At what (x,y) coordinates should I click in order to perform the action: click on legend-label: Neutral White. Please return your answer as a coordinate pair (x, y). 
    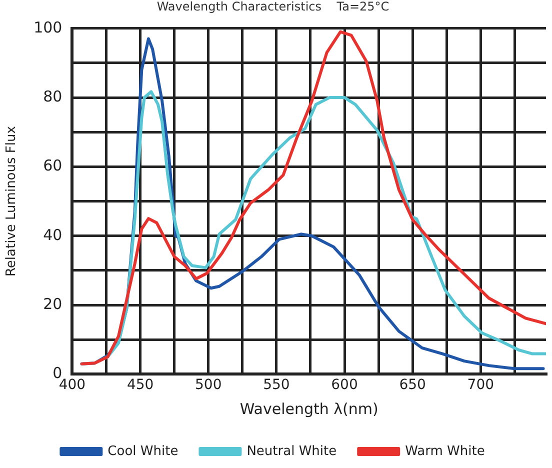
    Looking at the image, I should click on (291, 451).